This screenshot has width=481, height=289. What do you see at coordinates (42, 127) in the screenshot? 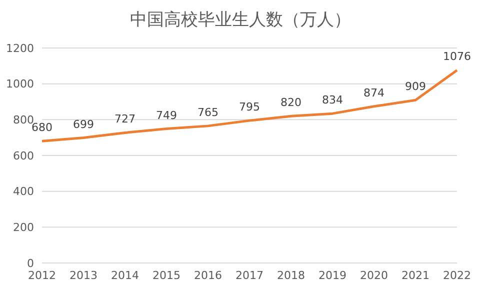
I see `data-label: 680` at bounding box center [42, 127].